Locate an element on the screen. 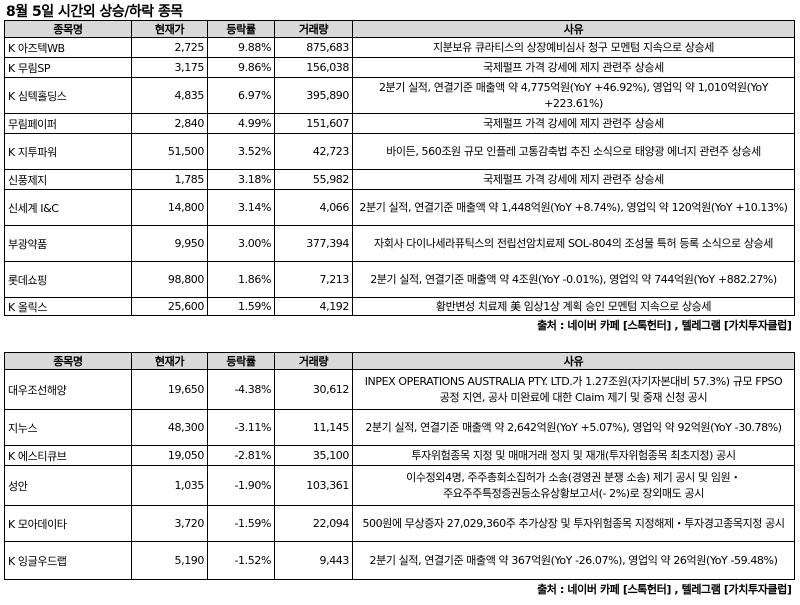 The image size is (800, 605). stock-name: 무림페이퍼 is located at coordinates (68, 123).